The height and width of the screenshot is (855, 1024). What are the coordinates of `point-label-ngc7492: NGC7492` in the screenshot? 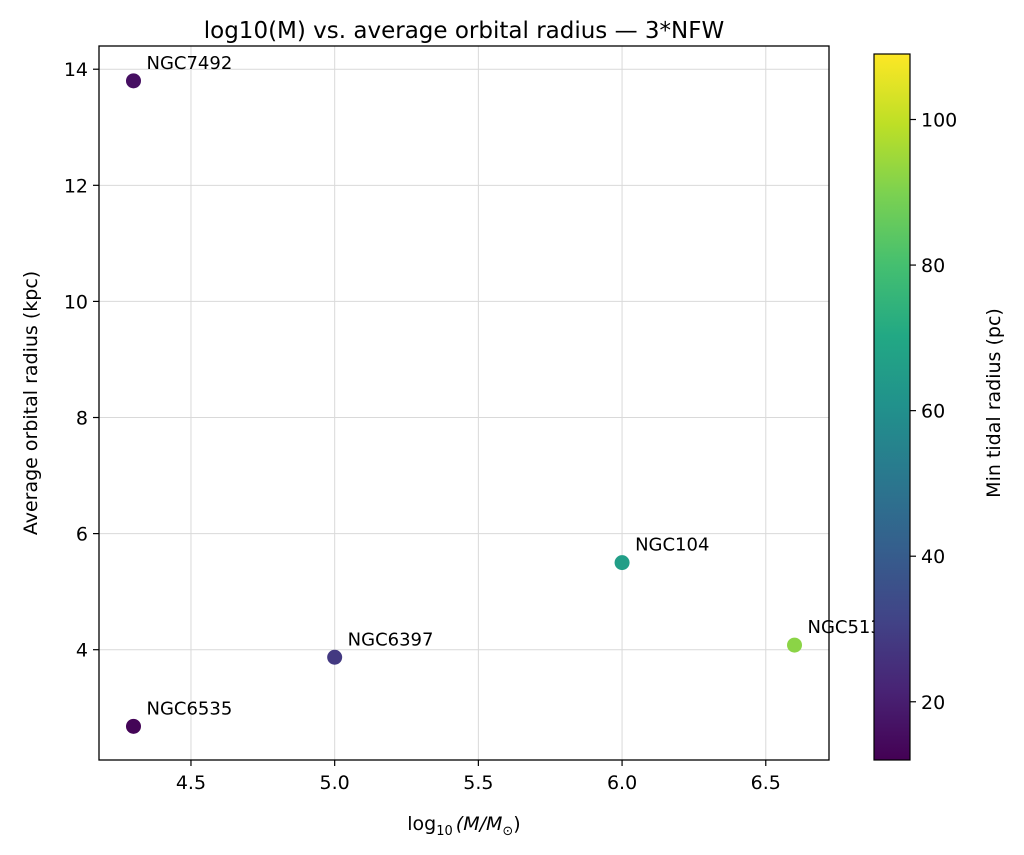 It's located at (189, 63).